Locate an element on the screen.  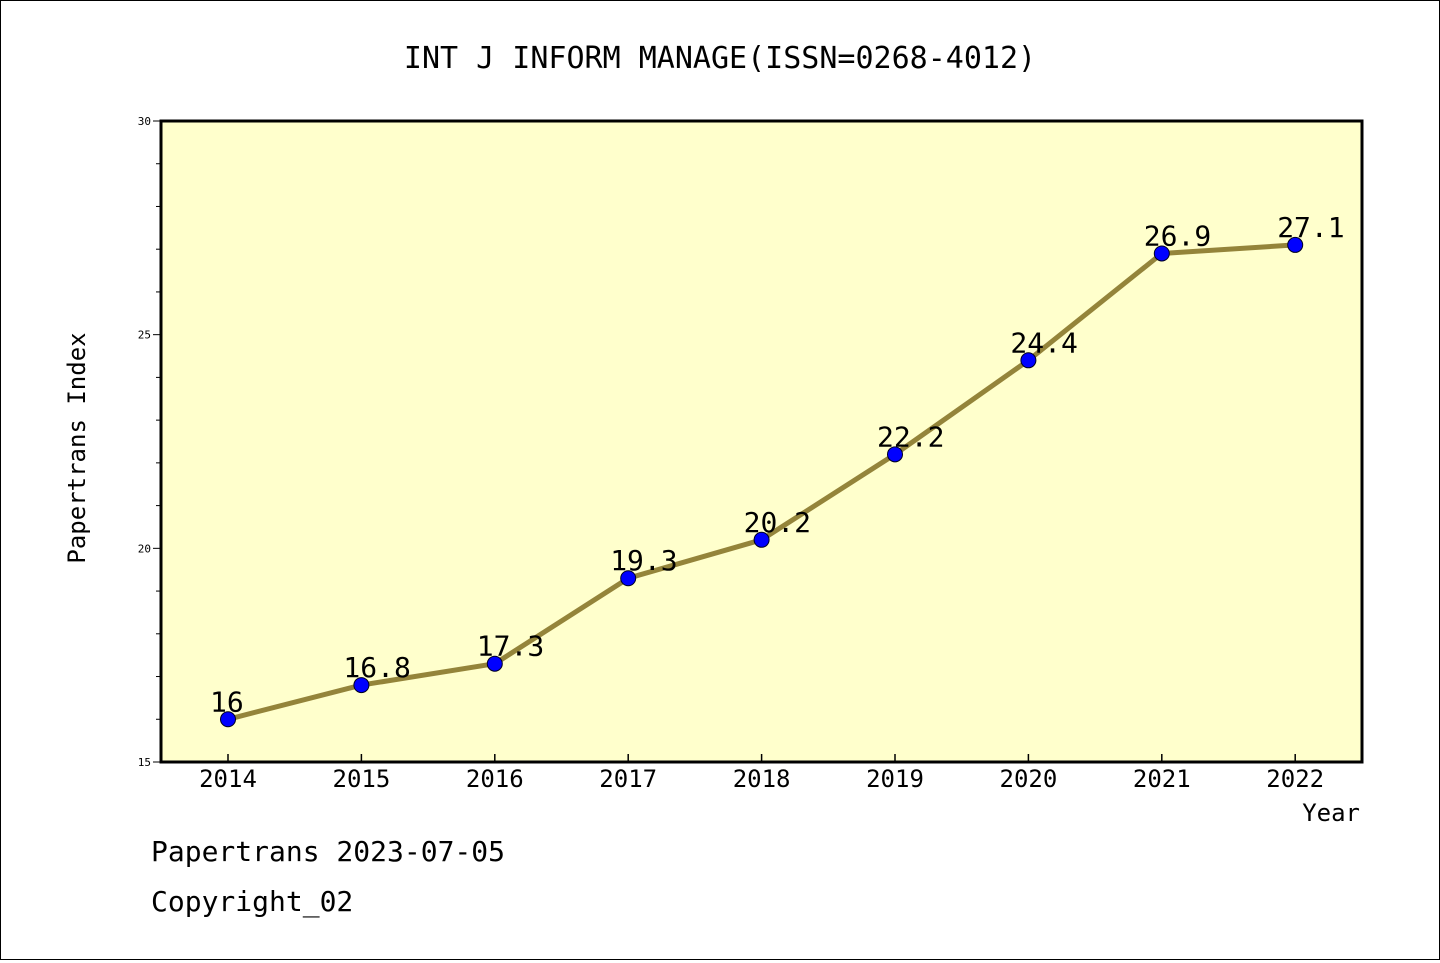
x-tick-label: 2018 is located at coordinates (762, 779).